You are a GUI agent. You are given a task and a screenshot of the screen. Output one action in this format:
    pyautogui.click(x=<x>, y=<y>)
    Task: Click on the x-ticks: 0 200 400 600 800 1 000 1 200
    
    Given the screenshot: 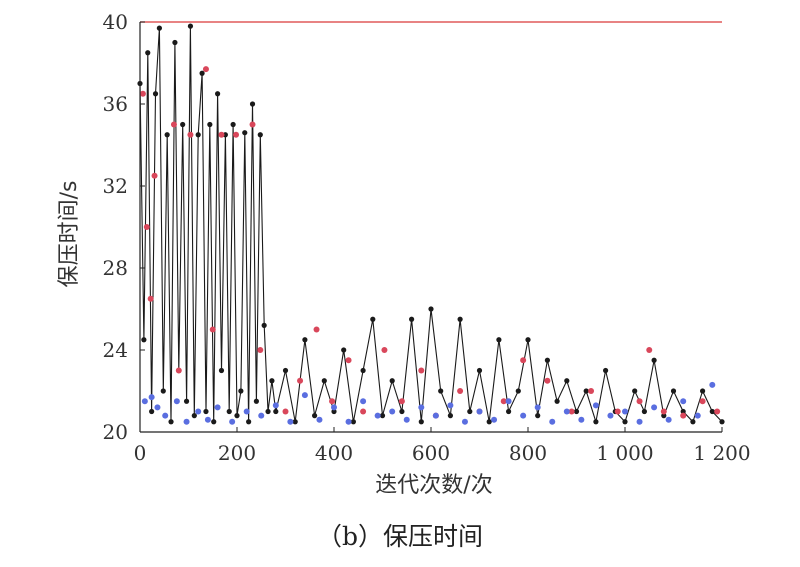 What is the action you would take?
    pyautogui.click(x=442, y=446)
    